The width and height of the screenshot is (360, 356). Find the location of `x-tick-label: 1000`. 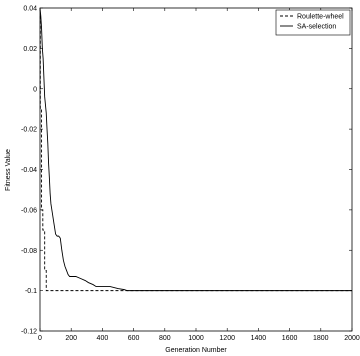

x-tick-label: 1000 is located at coordinates (196, 338).